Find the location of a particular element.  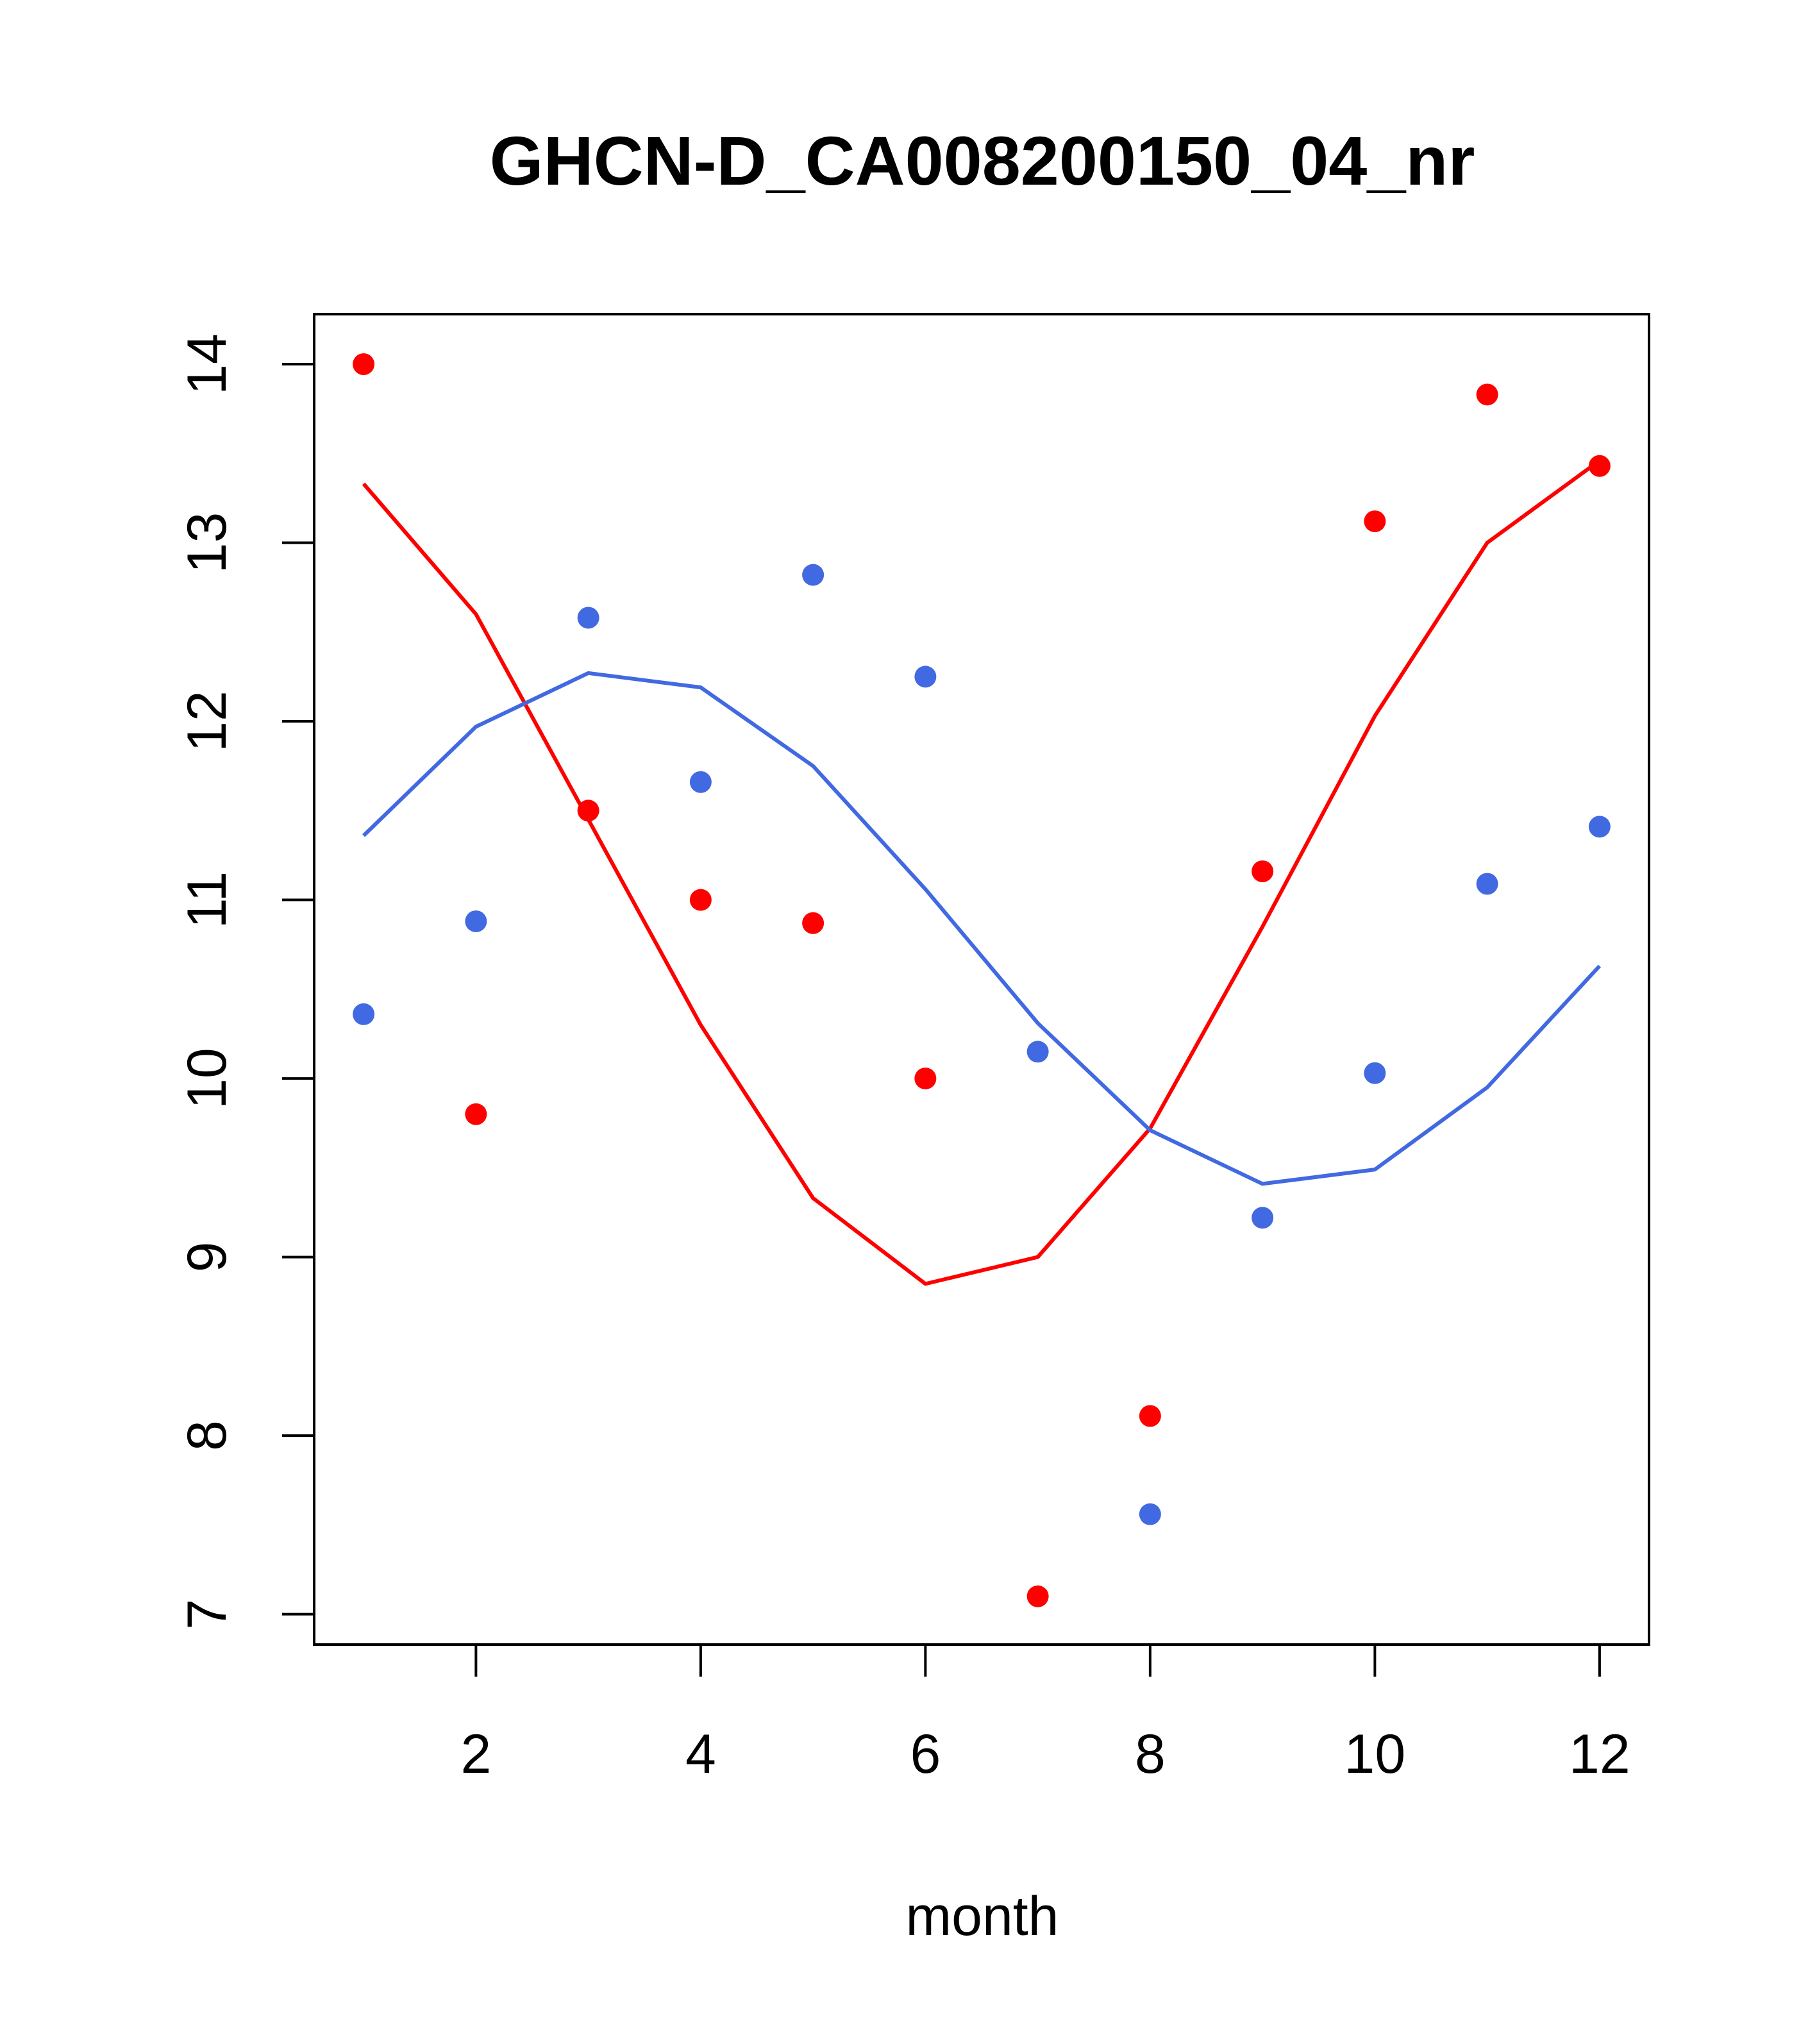

y-tick-label-11: 11 is located at coordinates (207, 899).